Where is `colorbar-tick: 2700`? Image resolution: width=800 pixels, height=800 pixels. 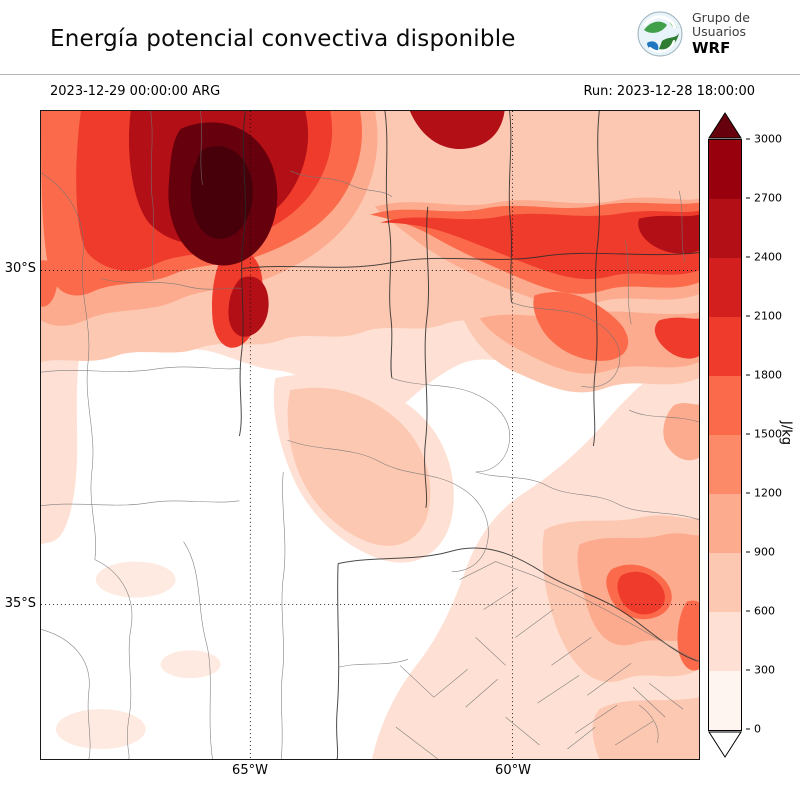 colorbar-tick: 2700 is located at coordinates (764, 198).